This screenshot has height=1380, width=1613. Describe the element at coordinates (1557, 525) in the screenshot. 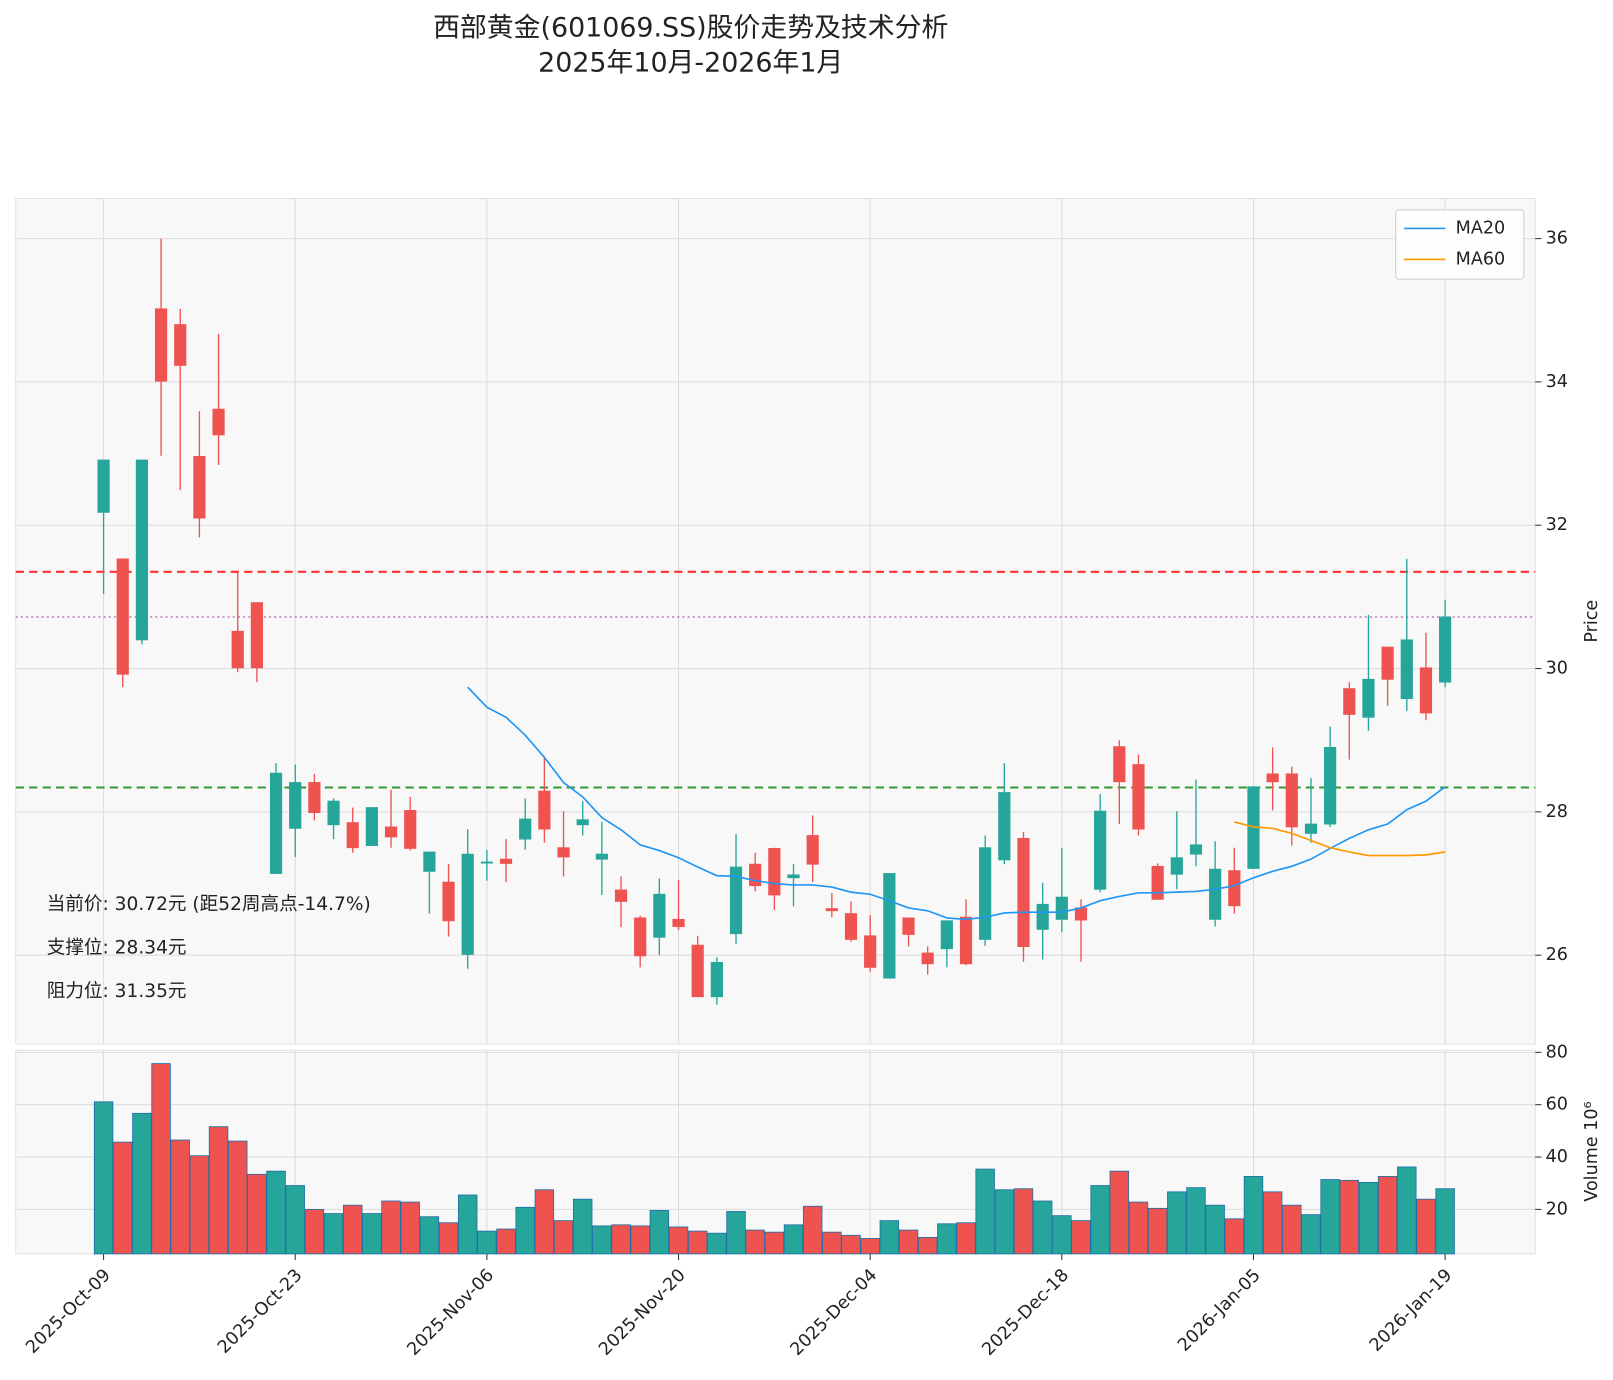

I see `y-tick-label: 32` at that location.